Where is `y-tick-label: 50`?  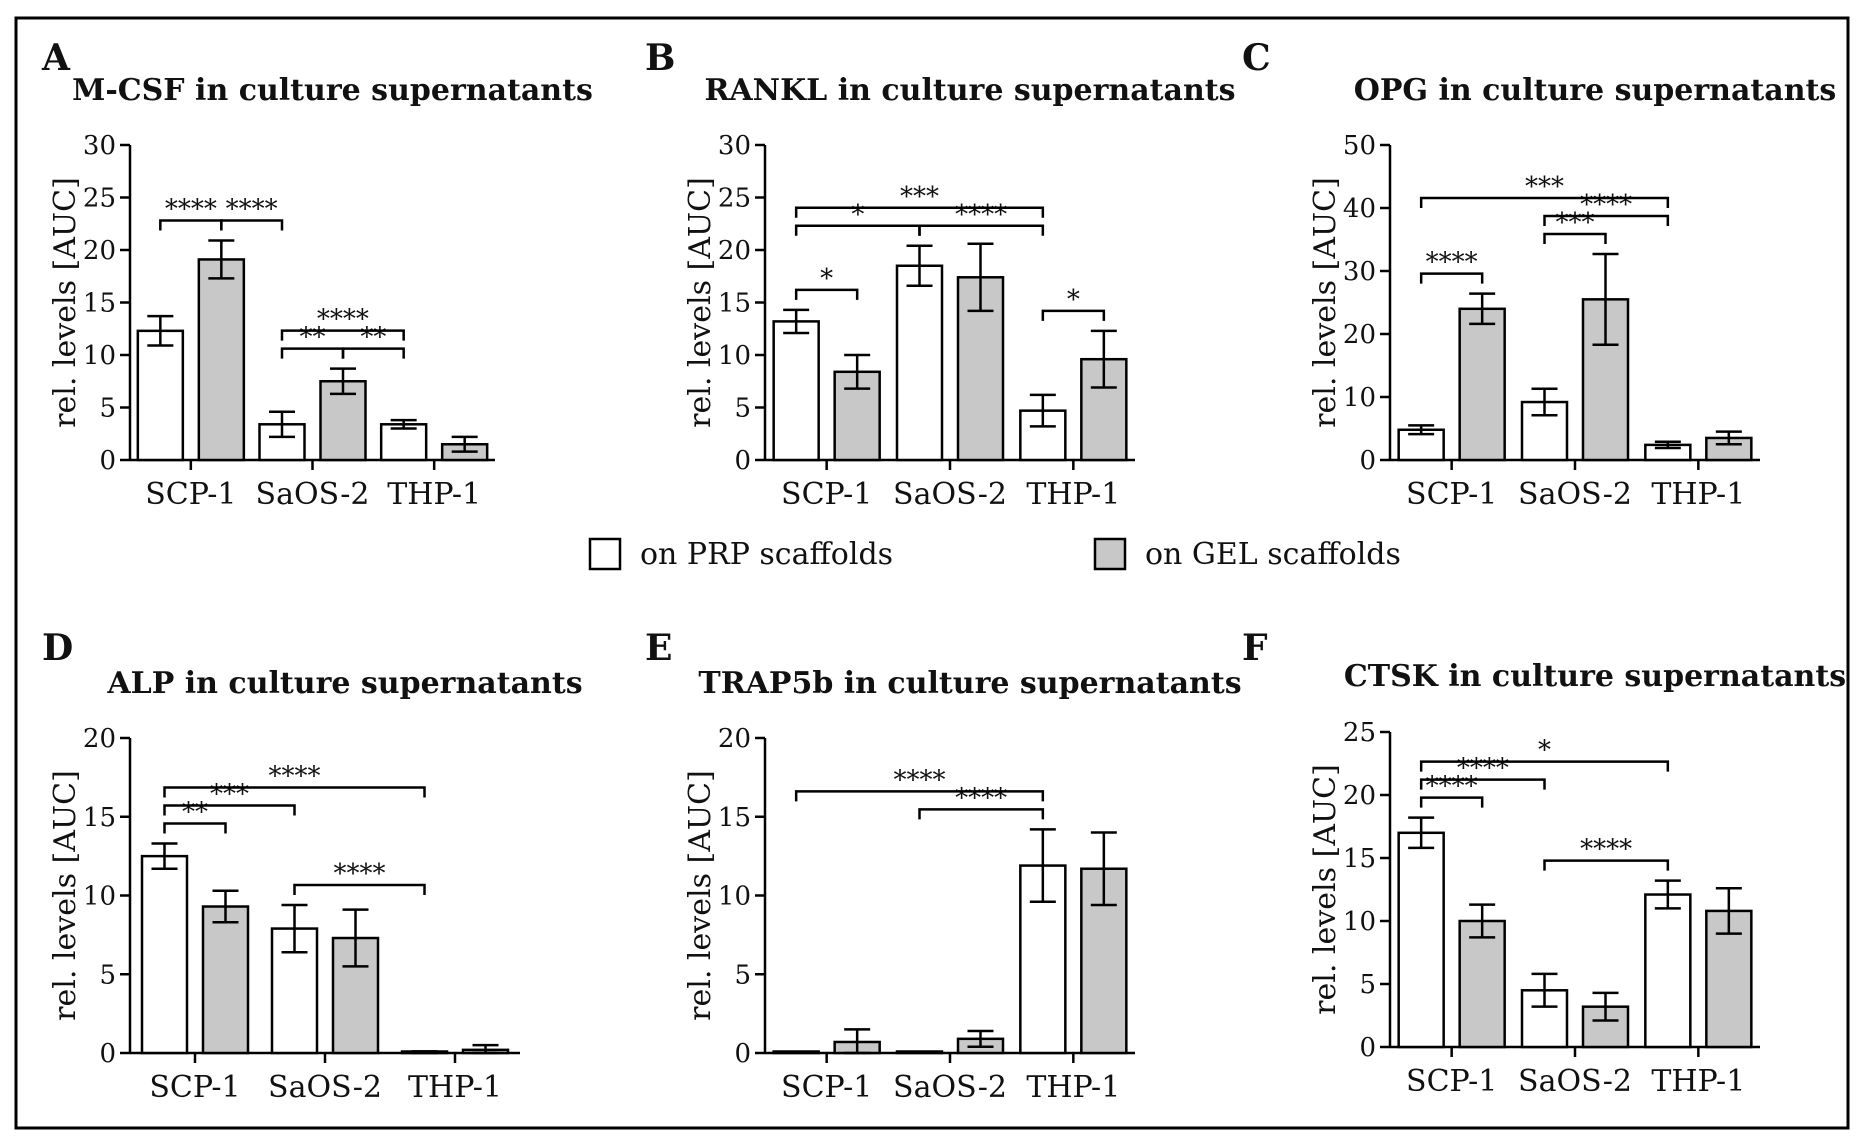
y-tick-label: 50 is located at coordinates (1359, 146).